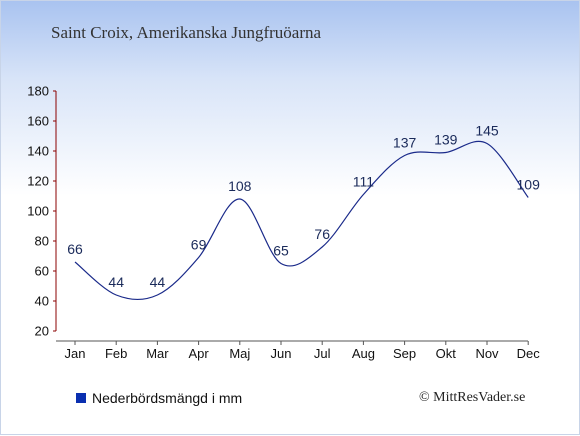 This screenshot has width=580, height=436. I want to click on x-tick-label: Nov, so click(487, 353).